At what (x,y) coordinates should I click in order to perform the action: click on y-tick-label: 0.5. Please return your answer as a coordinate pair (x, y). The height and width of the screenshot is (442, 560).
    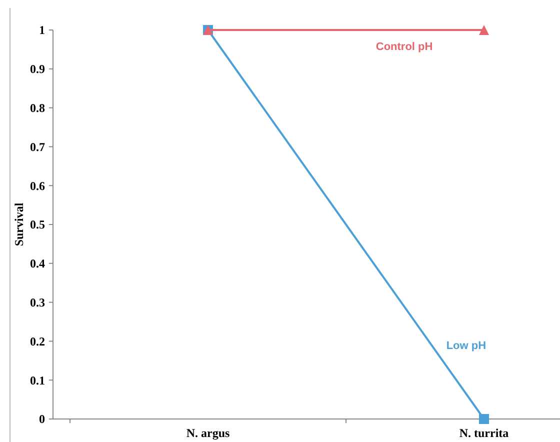
    Looking at the image, I should click on (37, 225).